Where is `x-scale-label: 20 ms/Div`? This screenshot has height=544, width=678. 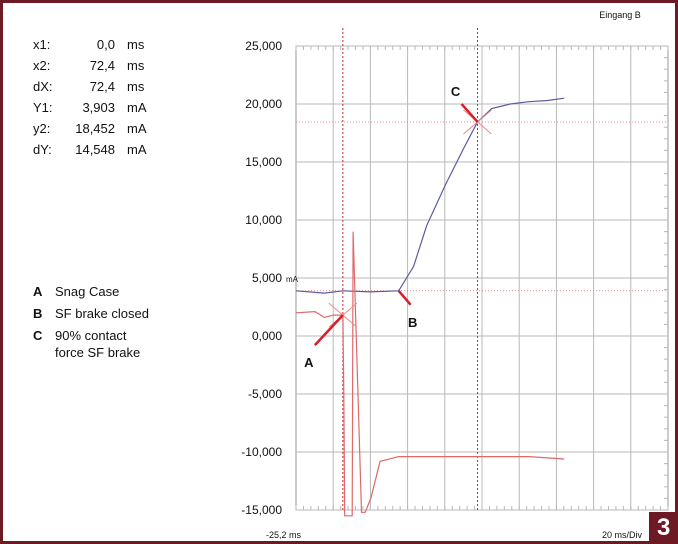
x-scale-label: 20 ms/Div is located at coordinates (622, 535).